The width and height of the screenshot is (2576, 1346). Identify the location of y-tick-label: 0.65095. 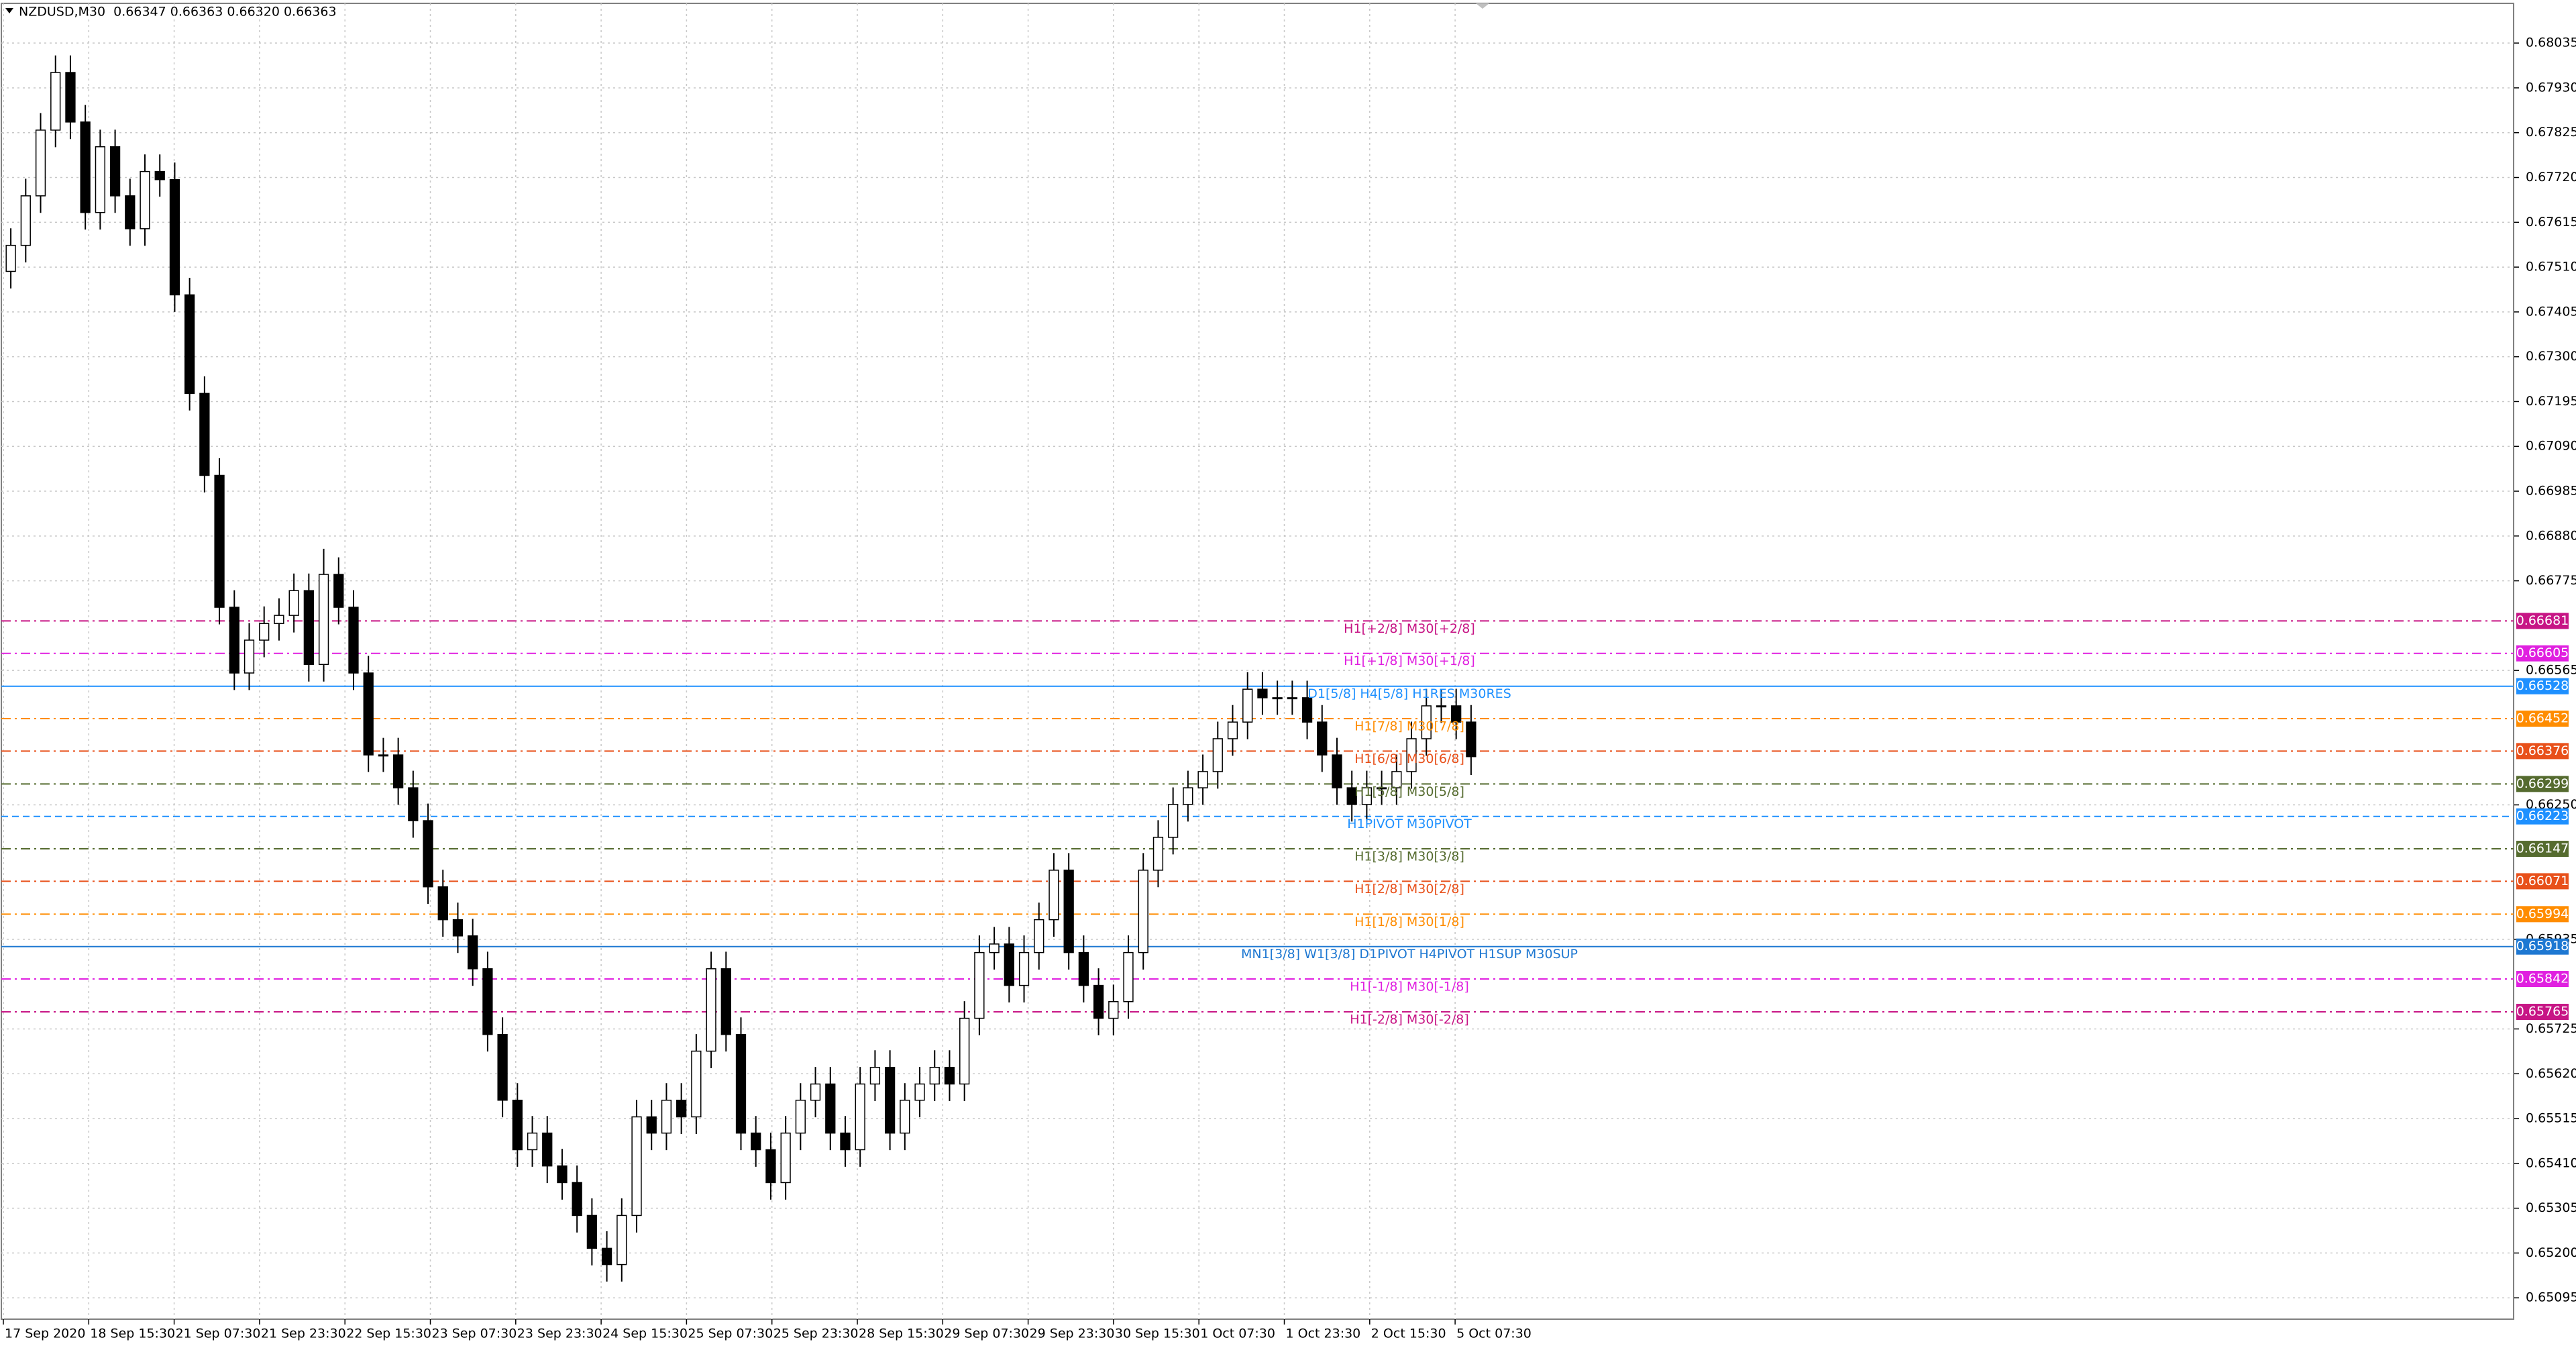
(2551, 1297).